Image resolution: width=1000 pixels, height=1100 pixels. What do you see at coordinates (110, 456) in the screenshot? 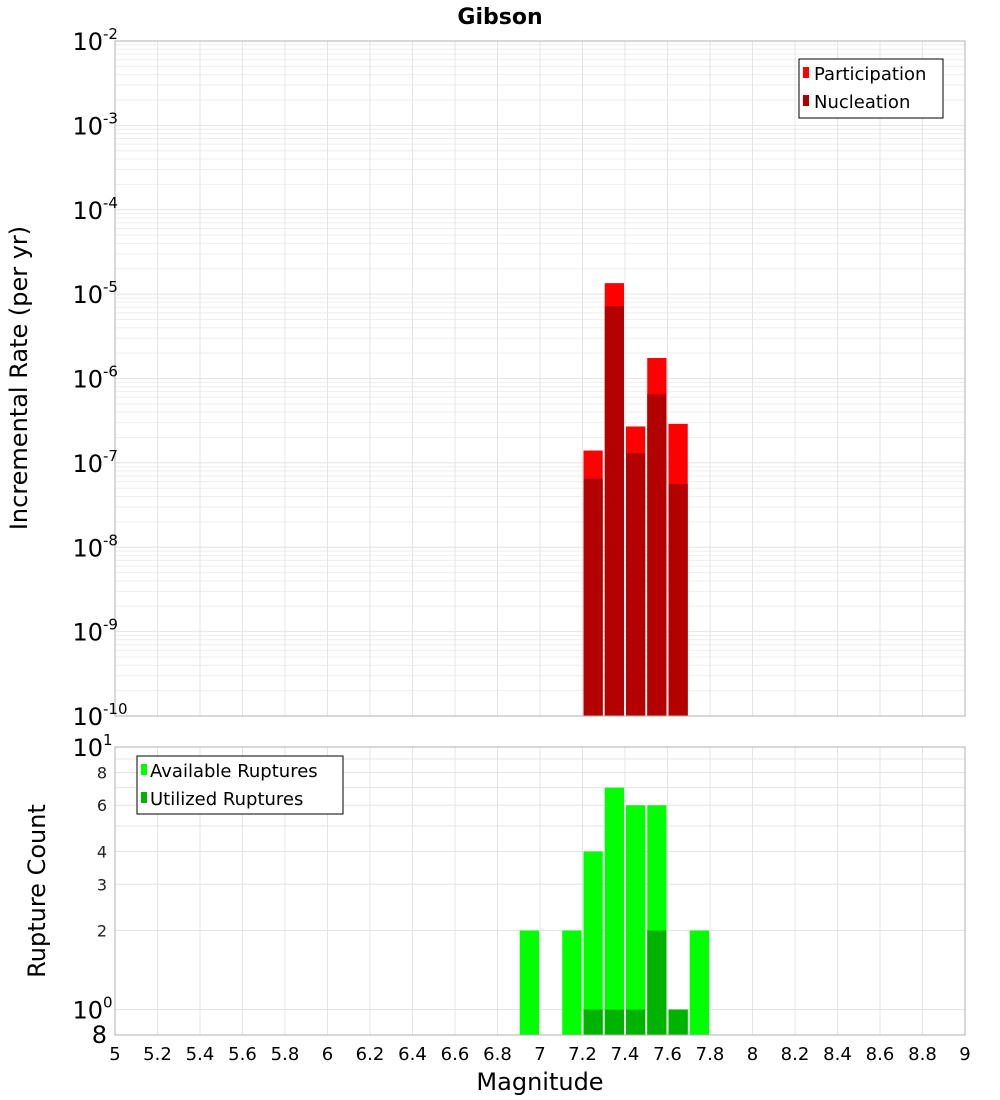
I see `rate-y-tick-exponent: -7` at bounding box center [110, 456].